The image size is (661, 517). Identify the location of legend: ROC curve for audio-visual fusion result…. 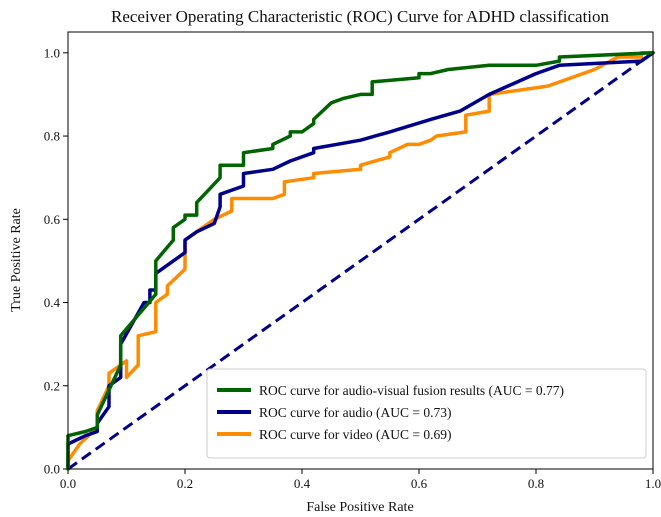
(426, 413).